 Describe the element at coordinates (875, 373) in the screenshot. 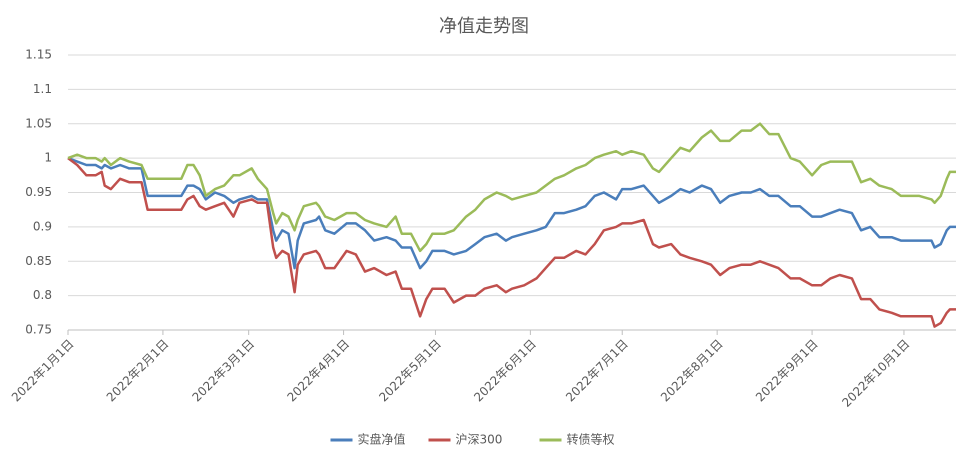

I see `x-tick-label: 2022年10月1日` at that location.